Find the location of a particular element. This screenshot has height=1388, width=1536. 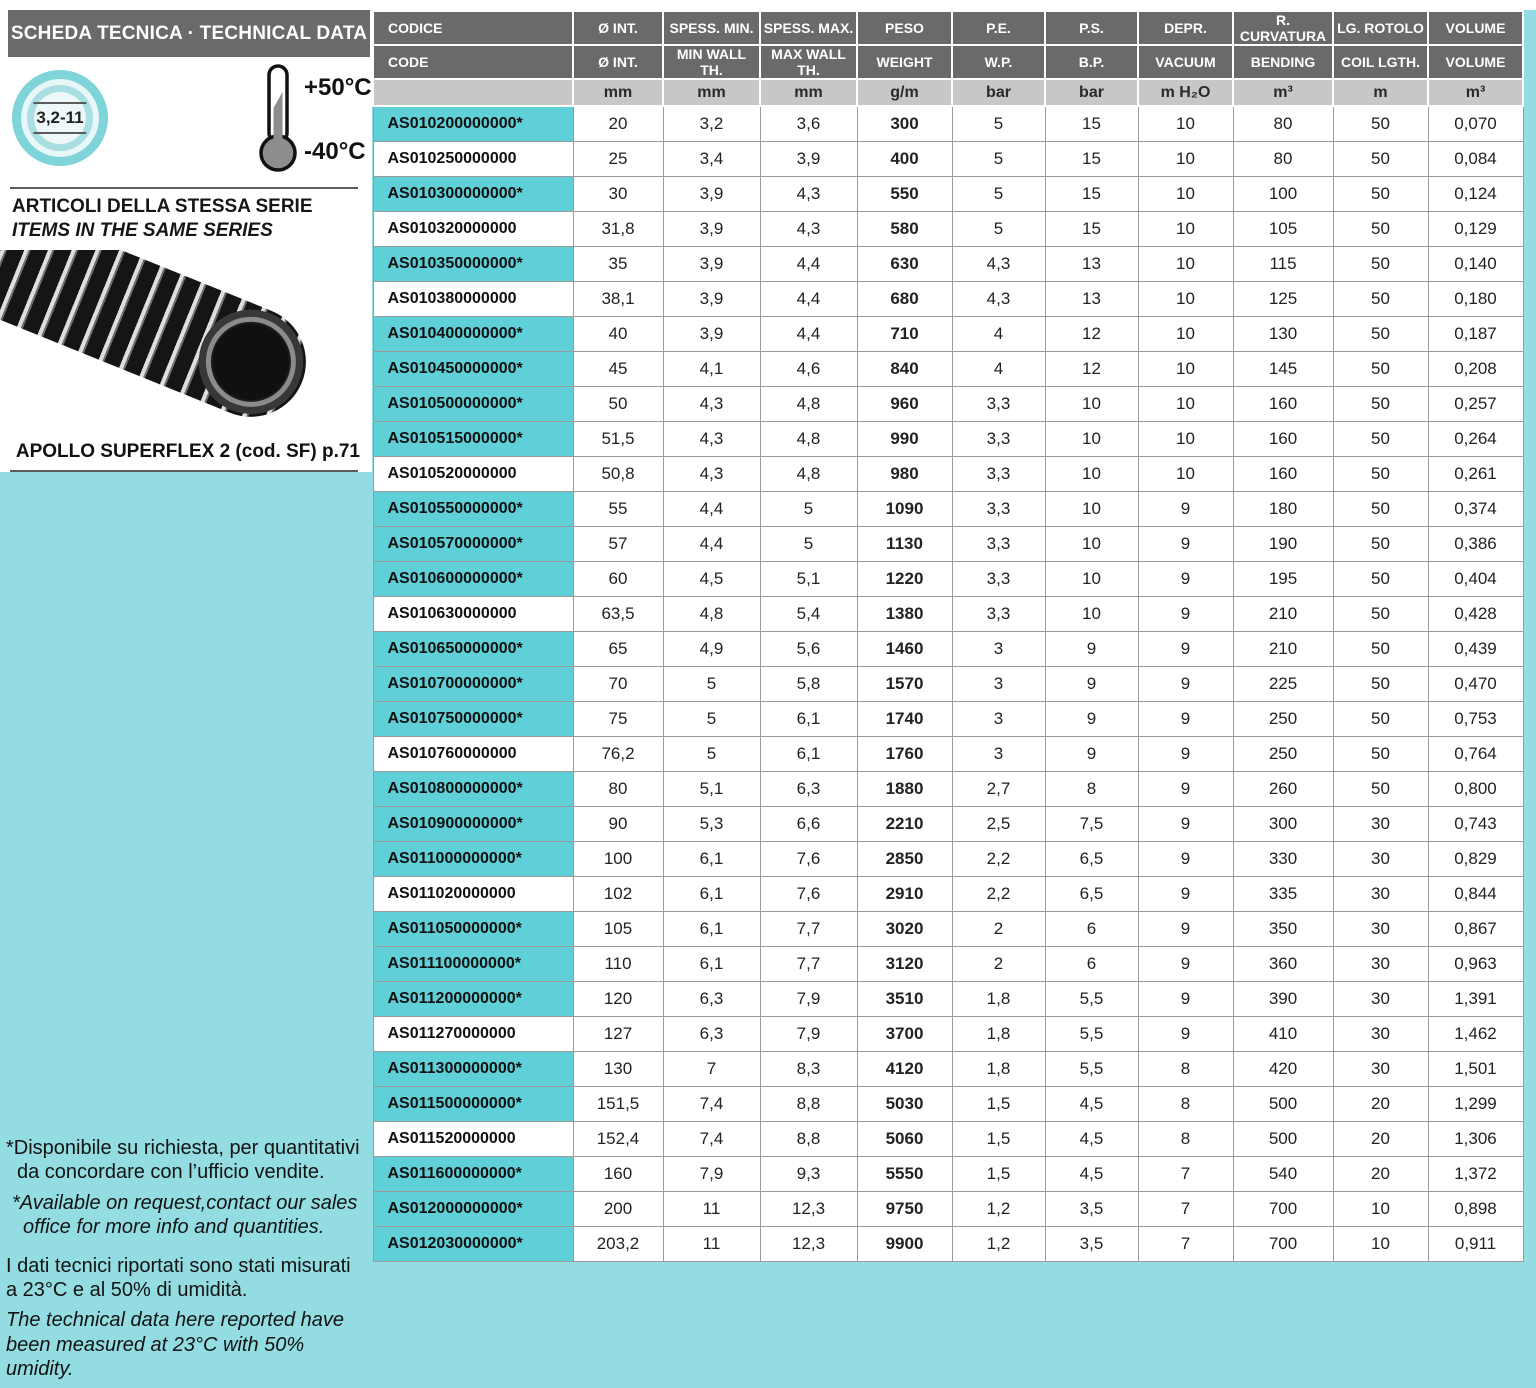

code-cell: AS011300000000* is located at coordinates (473, 1068).